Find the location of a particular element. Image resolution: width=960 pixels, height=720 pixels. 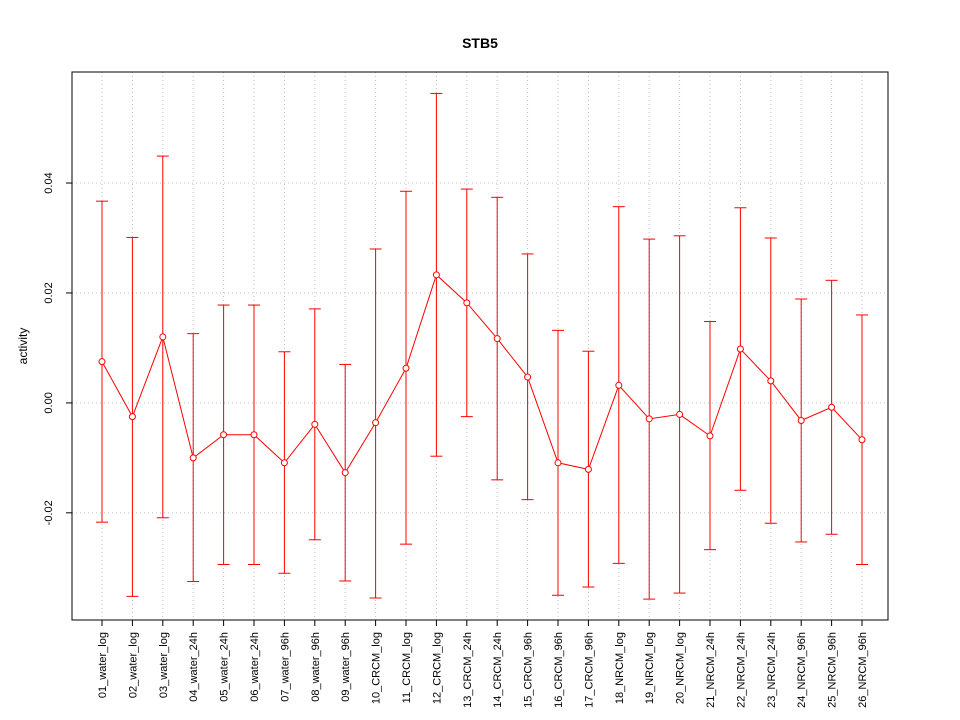

x-tick-label: 06_water_24h is located at coordinates (255, 667).